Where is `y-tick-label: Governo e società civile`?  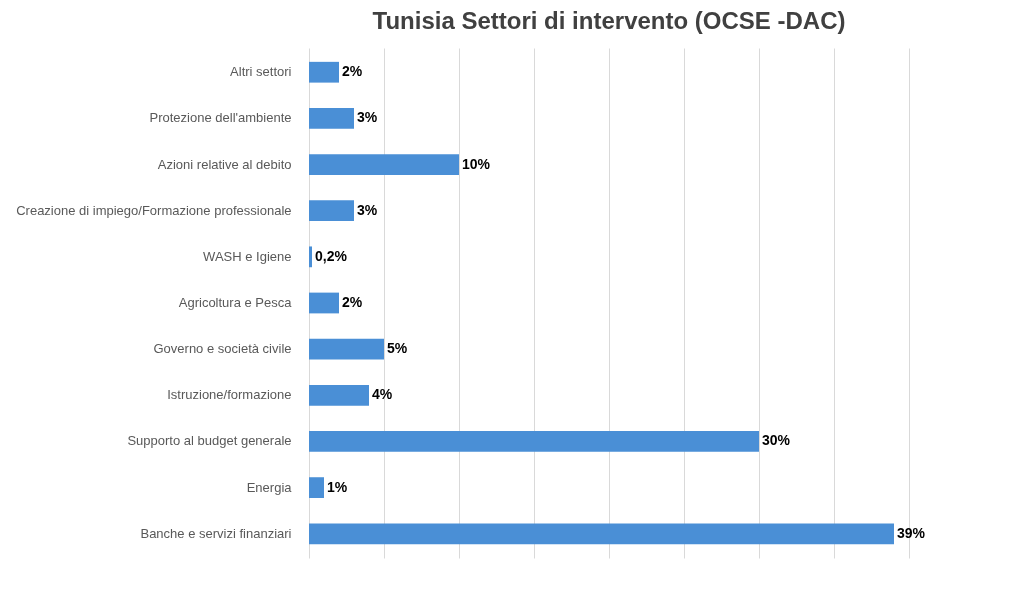 y-tick-label: Governo e società civile is located at coordinates (222, 349).